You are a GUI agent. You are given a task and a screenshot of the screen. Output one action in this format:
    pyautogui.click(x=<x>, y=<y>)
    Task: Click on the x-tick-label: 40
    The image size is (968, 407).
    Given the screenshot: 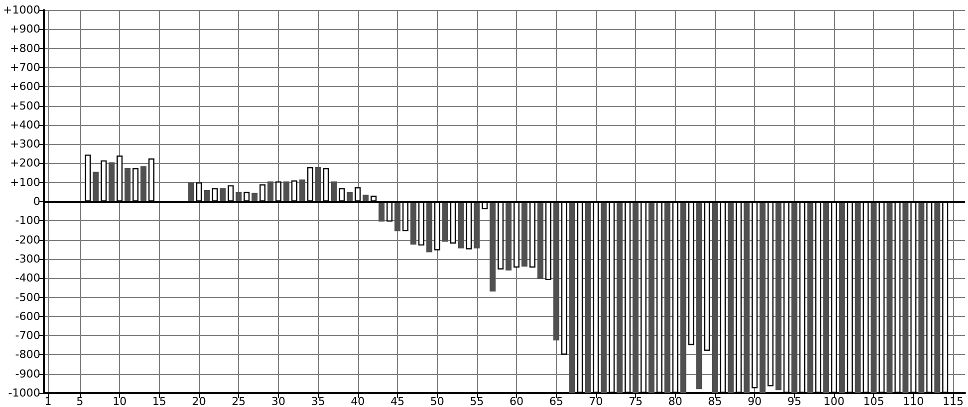 What is the action you would take?
    pyautogui.click(x=357, y=401)
    